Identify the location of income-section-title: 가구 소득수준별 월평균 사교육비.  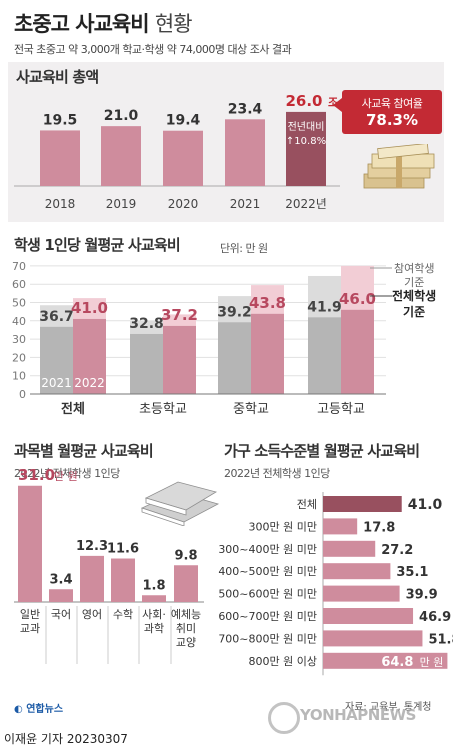
(322, 451).